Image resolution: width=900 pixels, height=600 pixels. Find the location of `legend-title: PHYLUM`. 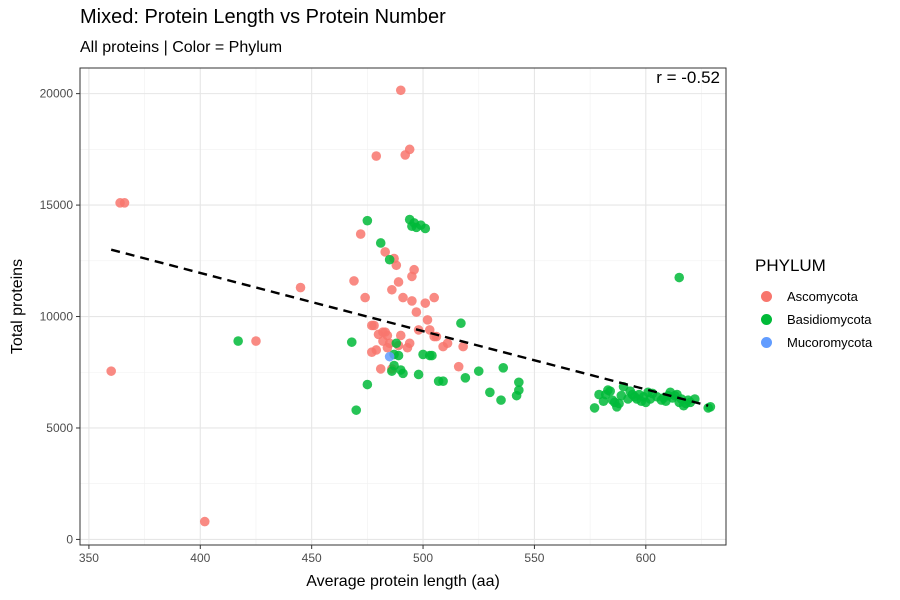

legend-title: PHYLUM is located at coordinates (790, 265).